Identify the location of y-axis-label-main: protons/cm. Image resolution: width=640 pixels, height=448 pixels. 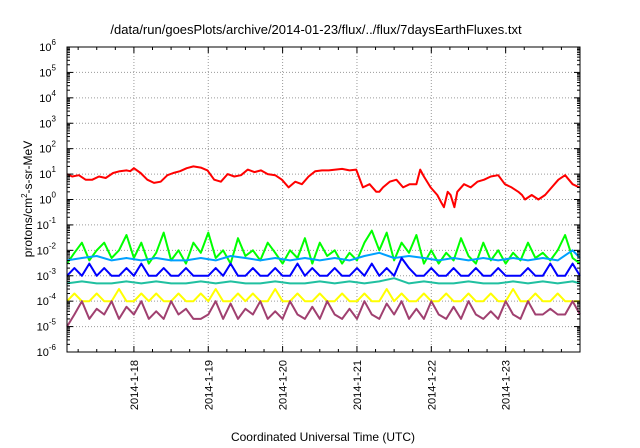
(28, 227).